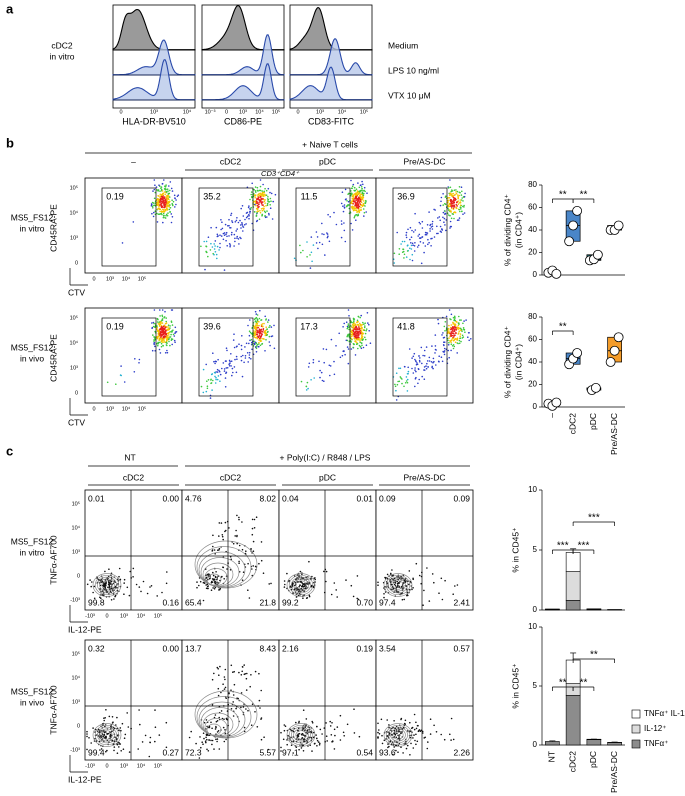  I want to click on tick-label: 10⁴, so click(141, 615).